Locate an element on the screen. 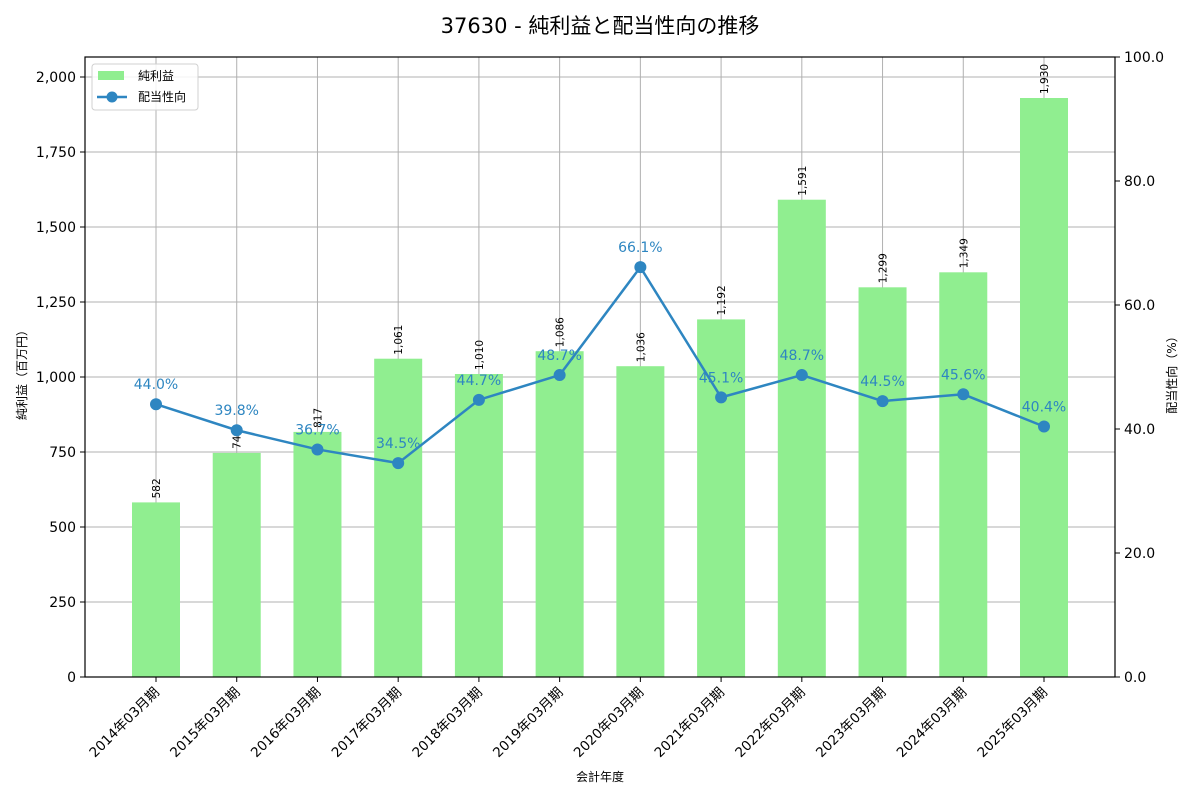 The image size is (1200, 804). y-tick-label-left: 1,250 is located at coordinates (56, 303).